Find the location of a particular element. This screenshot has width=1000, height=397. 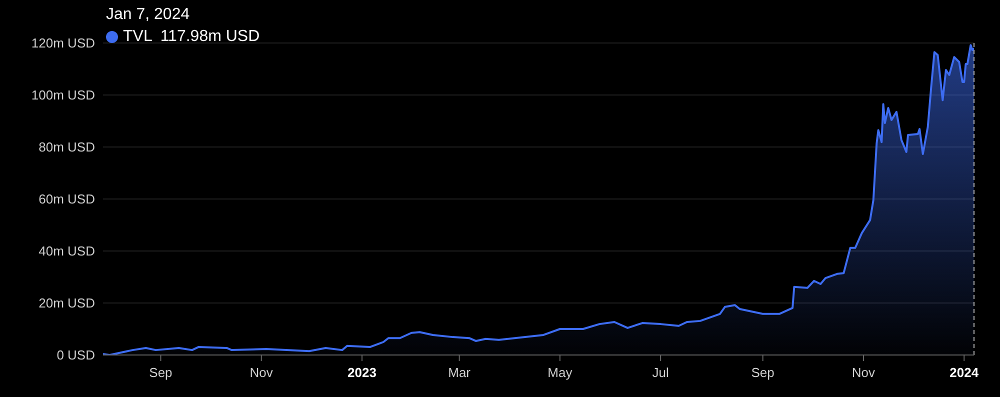

y-tick-label: 20m USD is located at coordinates (66, 303).